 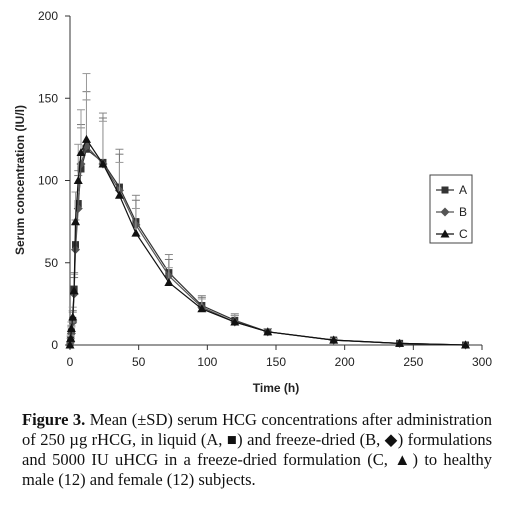 I want to click on y-tick-label: 100, so click(x=48, y=181).